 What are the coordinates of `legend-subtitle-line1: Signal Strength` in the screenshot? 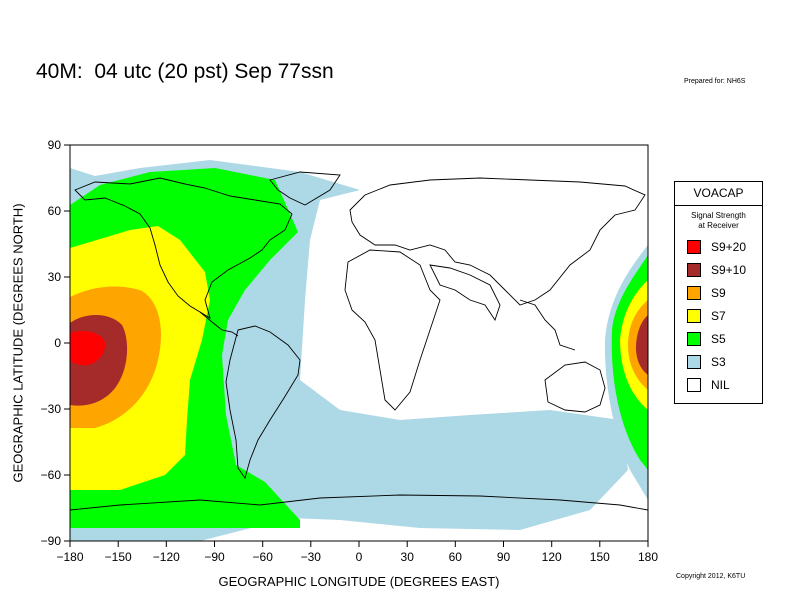 It's located at (718, 215).